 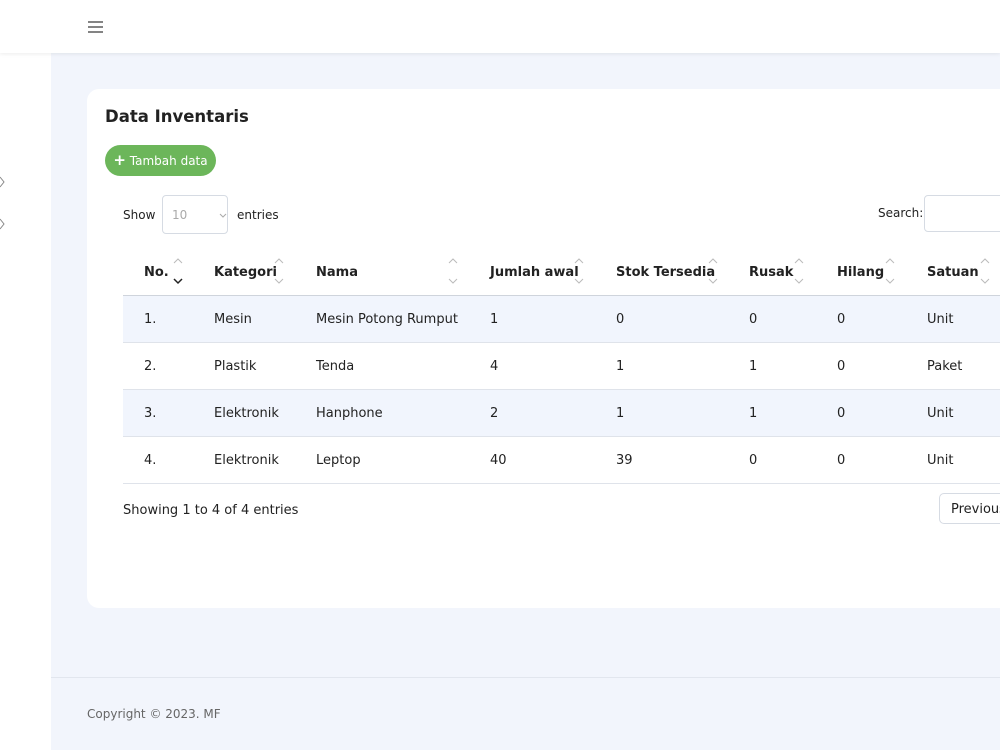 I want to click on table-cell: Mesin, so click(x=233, y=319).